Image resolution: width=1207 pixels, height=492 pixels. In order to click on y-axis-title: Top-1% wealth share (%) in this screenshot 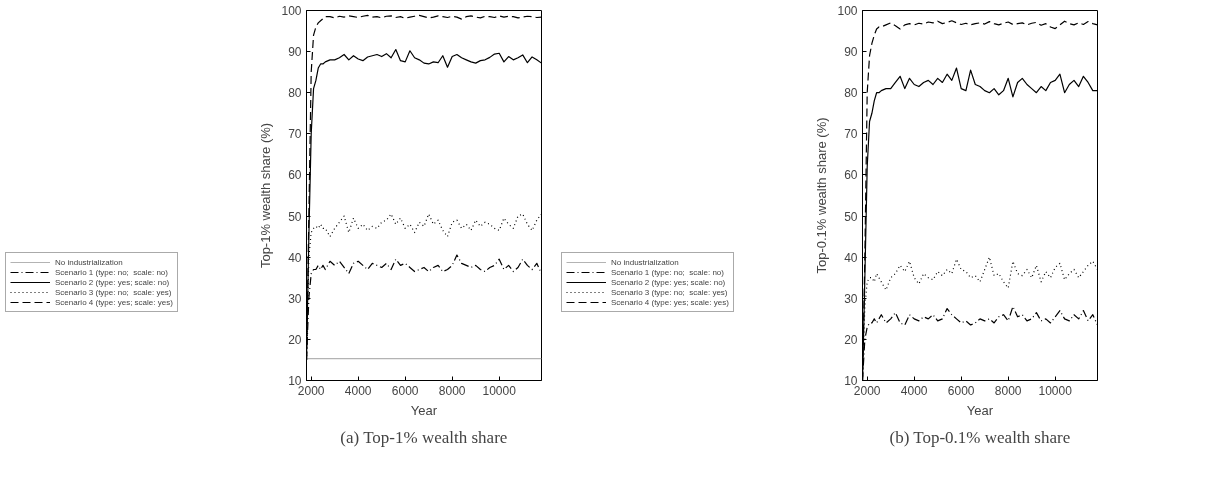, I will do `click(266, 195)`.